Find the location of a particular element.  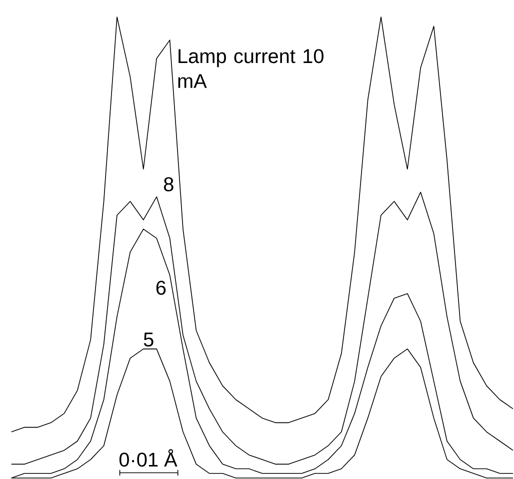

series-label: 6 is located at coordinates (161, 287).